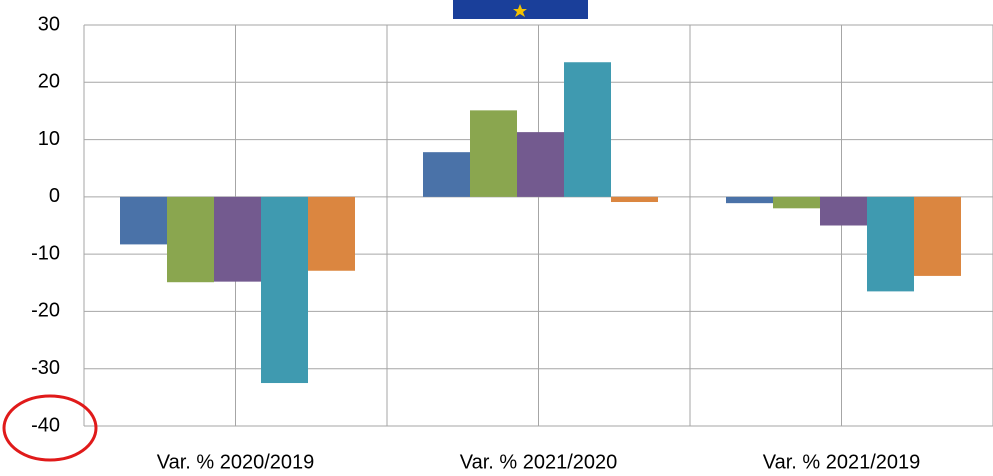 Image resolution: width=993 pixels, height=476 pixels. What do you see at coordinates (45, 368) in the screenshot?
I see `y-tick-label: -30` at bounding box center [45, 368].